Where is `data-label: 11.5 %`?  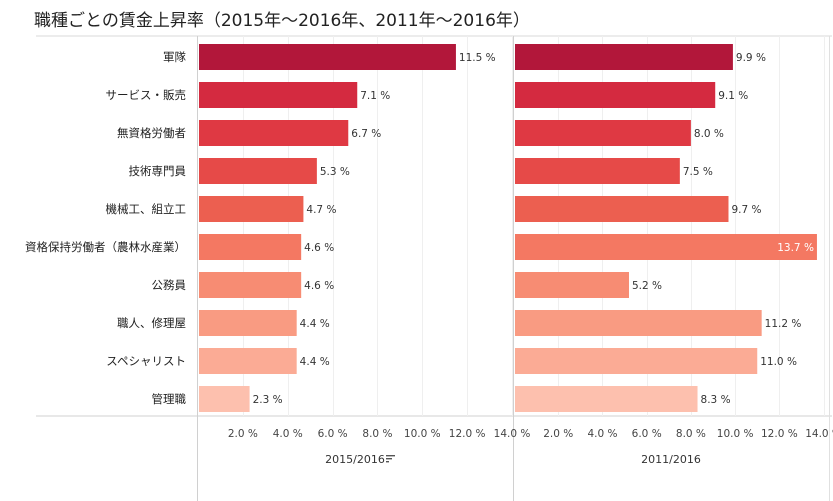
data-label: 11.5 % is located at coordinates (477, 58).